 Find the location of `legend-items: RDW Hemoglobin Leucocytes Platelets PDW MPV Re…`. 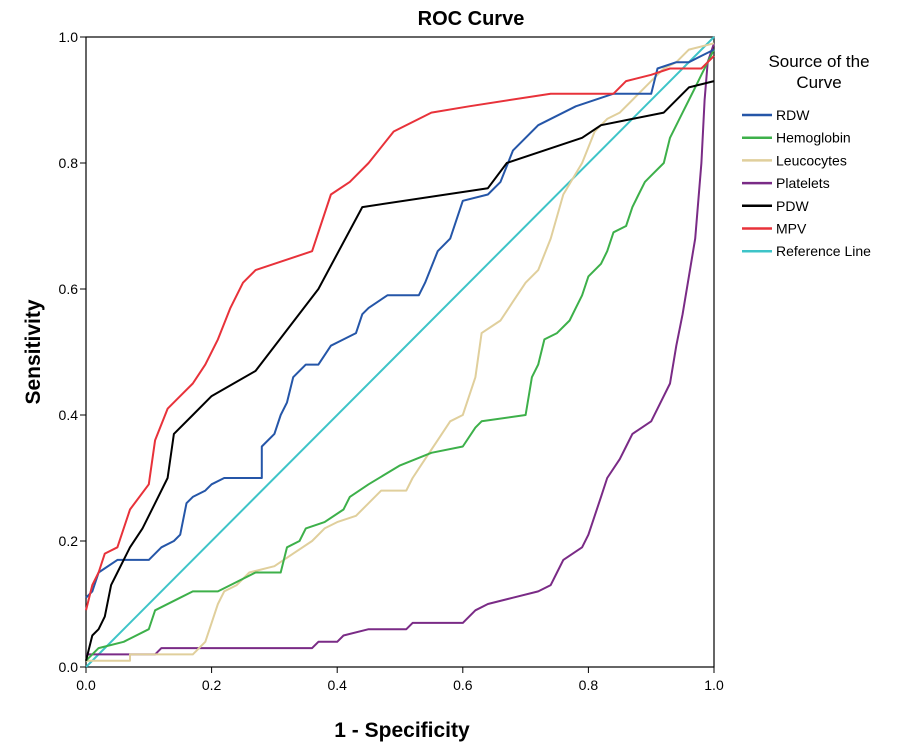

legend-items: RDW Hemoglobin Leucocytes Platelets PDW MPV Re… is located at coordinates (806, 183).